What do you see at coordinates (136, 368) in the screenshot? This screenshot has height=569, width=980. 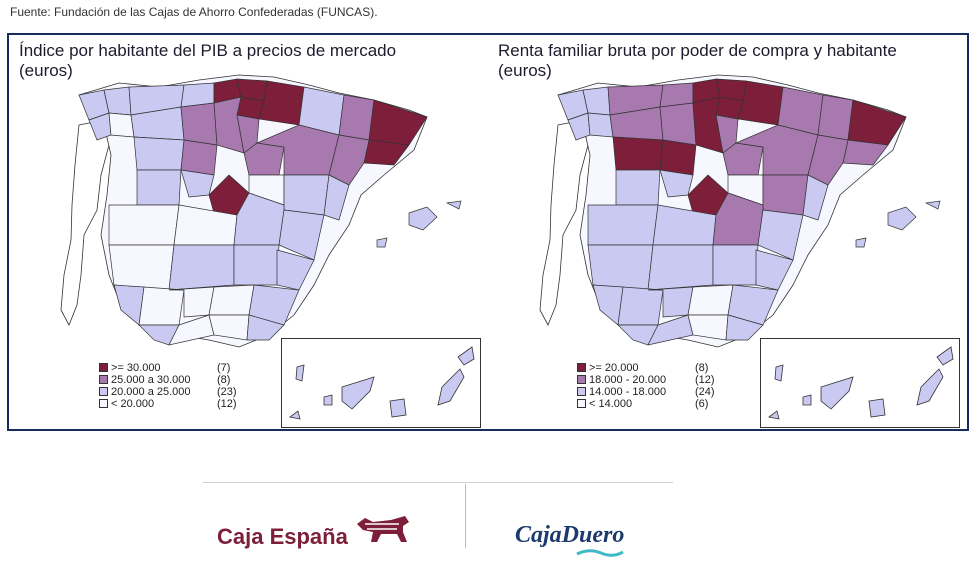 I see `legend-label: >= 30.000` at bounding box center [136, 368].